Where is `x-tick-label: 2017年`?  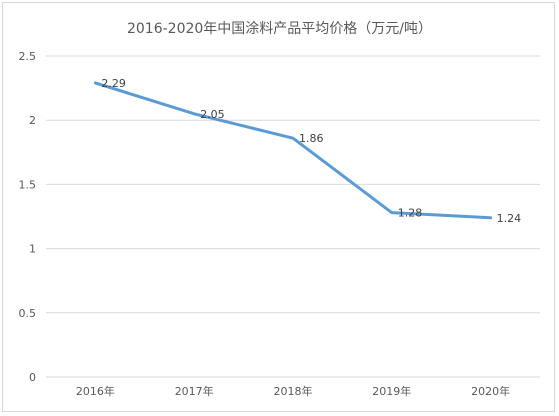 x-tick-label: 2017年 is located at coordinates (194, 391).